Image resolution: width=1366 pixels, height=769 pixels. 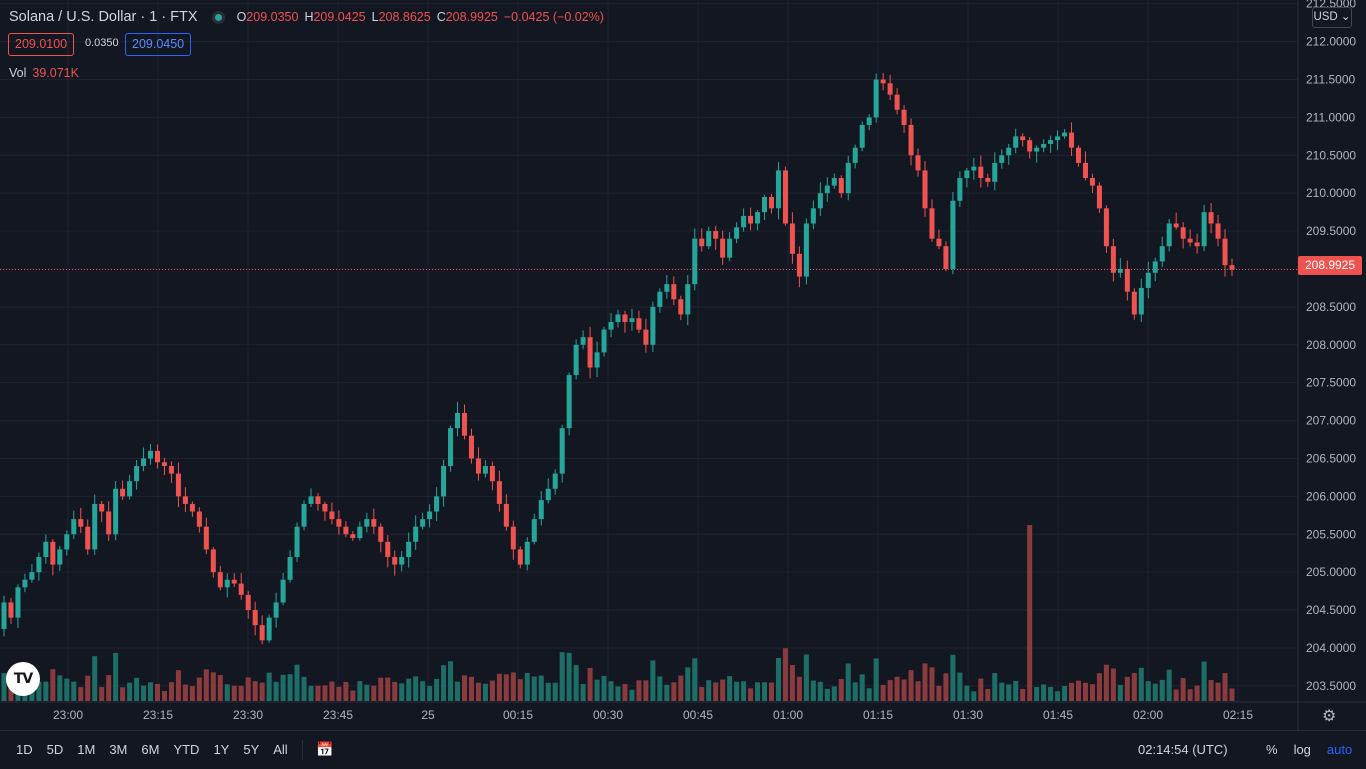 What do you see at coordinates (1331, 421) in the screenshot?
I see `y-tick-label: 207.0000` at bounding box center [1331, 421].